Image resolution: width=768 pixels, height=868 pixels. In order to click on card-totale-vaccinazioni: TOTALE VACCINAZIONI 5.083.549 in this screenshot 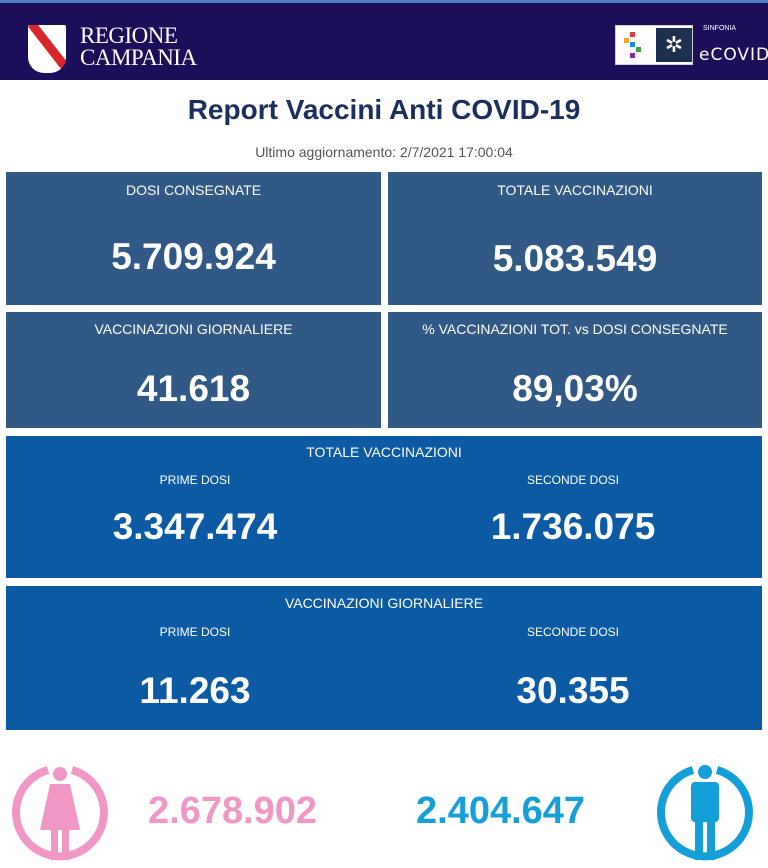, I will do `click(575, 238)`.